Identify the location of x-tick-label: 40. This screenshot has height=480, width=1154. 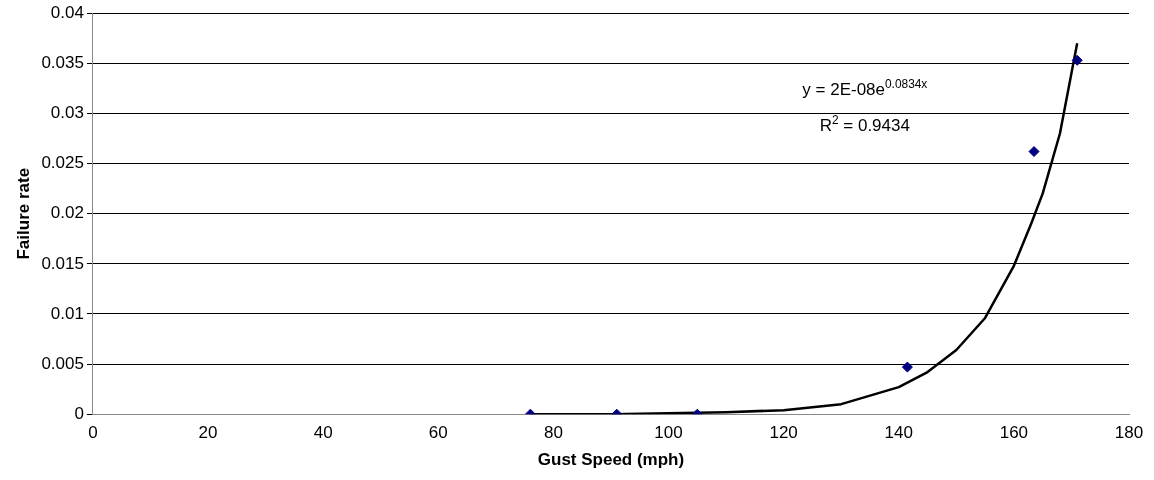
(323, 433).